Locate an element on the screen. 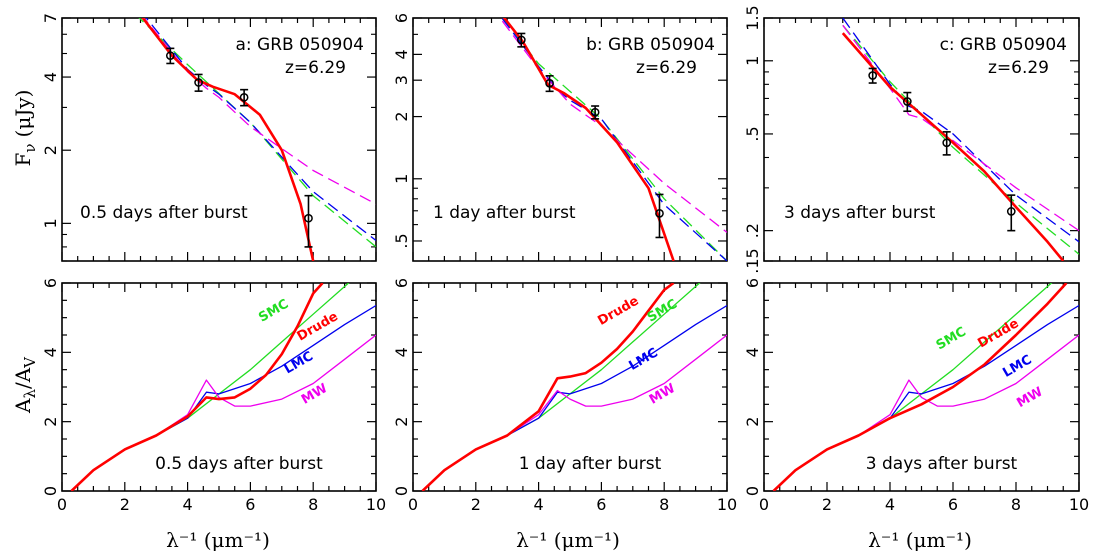 Image resolution: width=1099 pixels, height=555 pixels. bottom-ylabel-main: A is located at coordinates (23, 406).